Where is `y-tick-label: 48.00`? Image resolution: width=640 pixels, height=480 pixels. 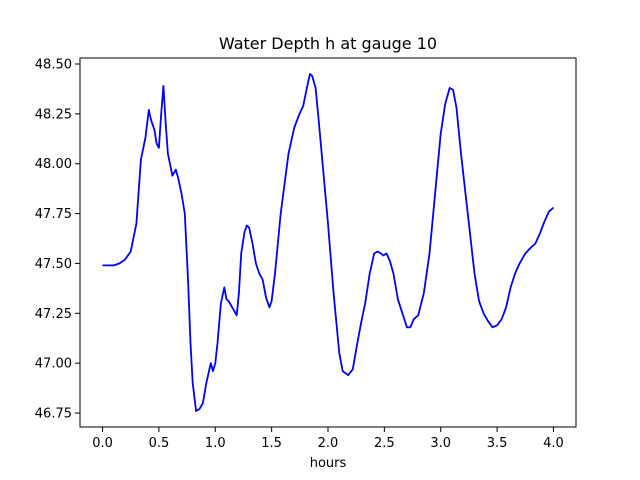
y-tick-label: 48.00 is located at coordinates (53, 164).